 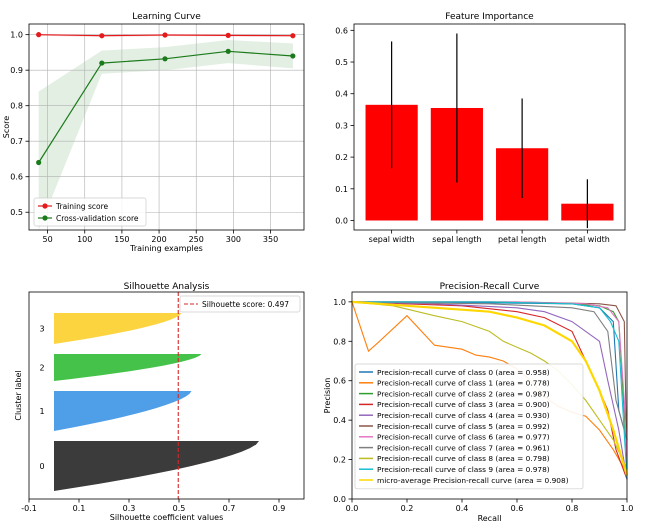 I want to click on x-tick-label: sepal length, so click(x=456, y=239).